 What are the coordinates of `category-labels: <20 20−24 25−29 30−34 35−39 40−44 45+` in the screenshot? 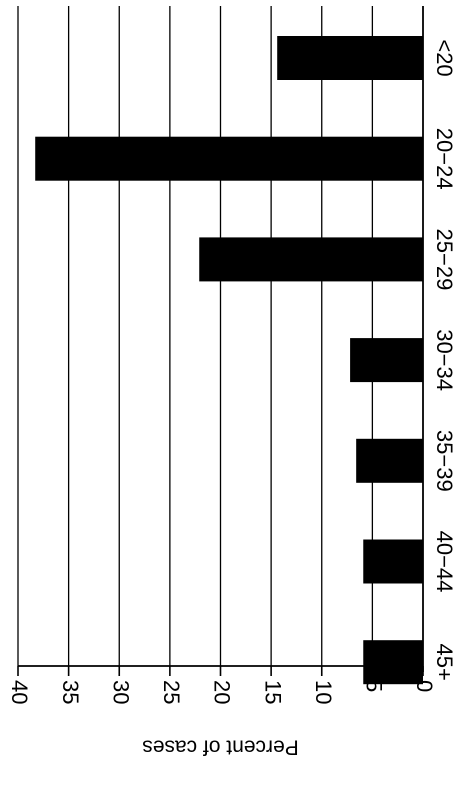 It's located at (444, 360).